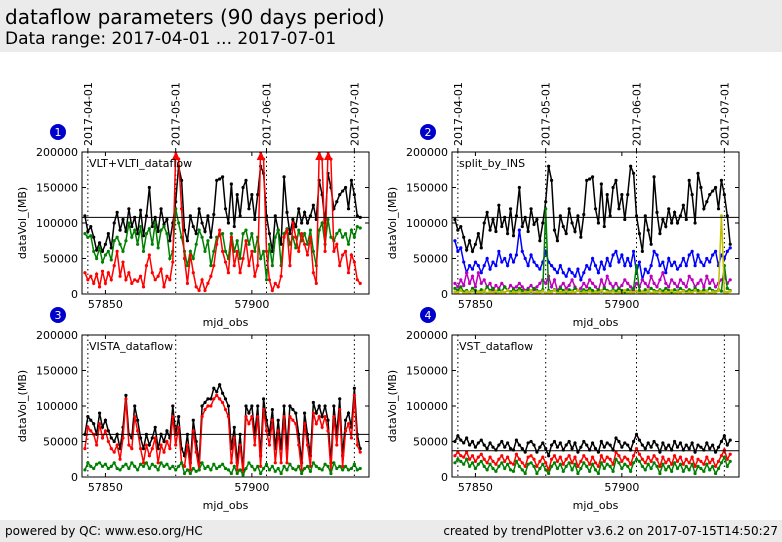 This screenshot has height=542, width=782. I want to click on page-title: dataflow parameters (90 days period), so click(195, 17).